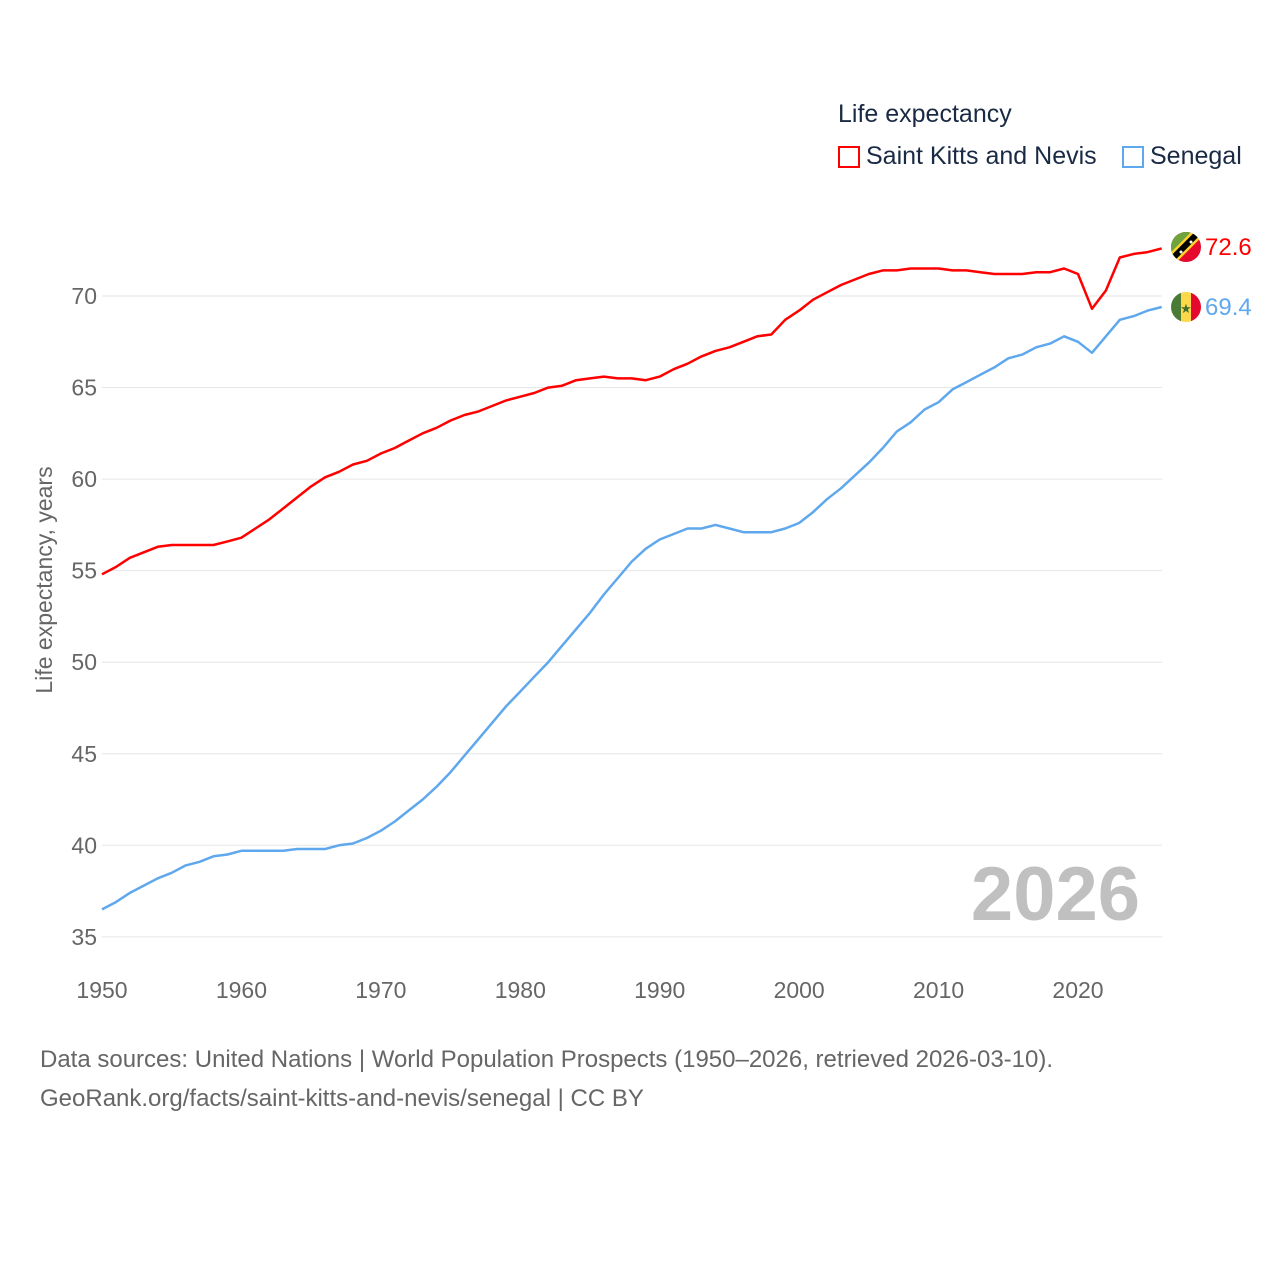 This screenshot has height=1280, width=1280. I want to click on x-tick-label: 1980, so click(520, 990).